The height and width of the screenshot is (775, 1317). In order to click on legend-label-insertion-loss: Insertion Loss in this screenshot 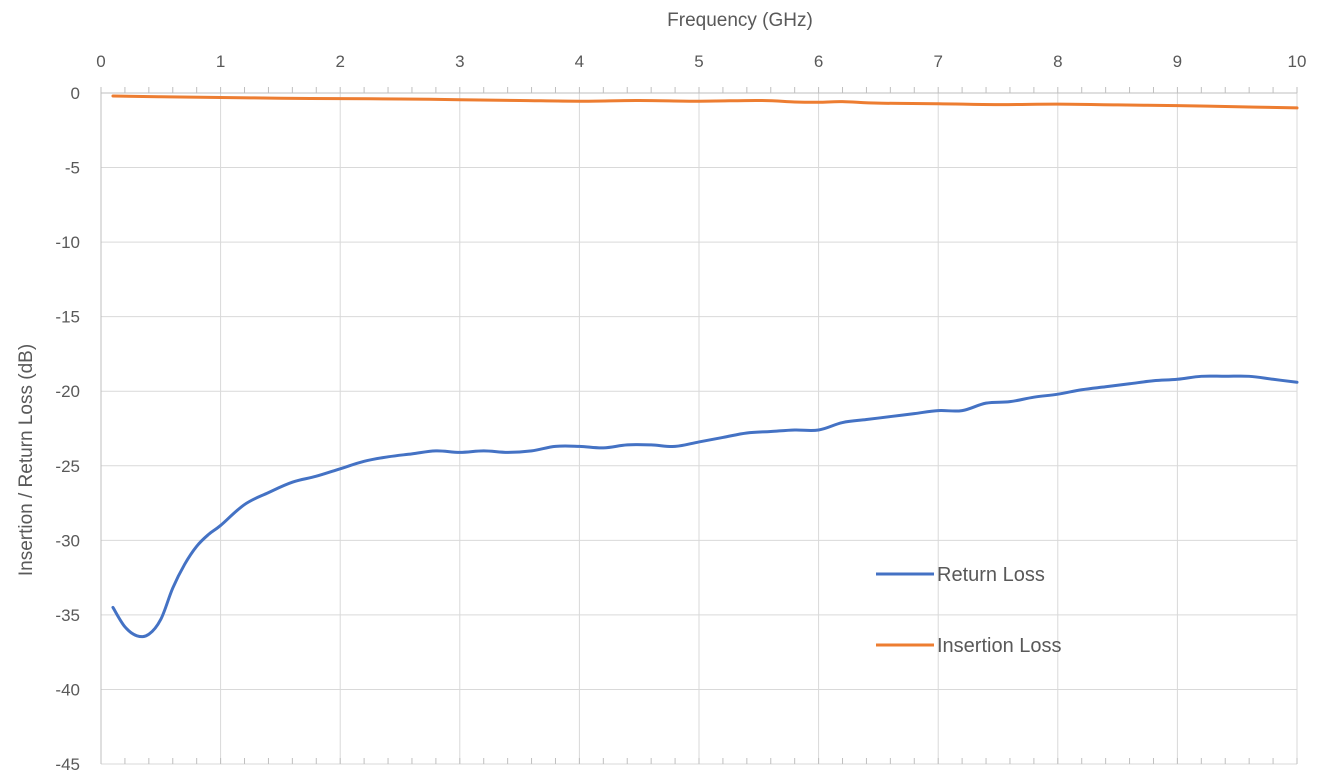, I will do `click(999, 646)`.